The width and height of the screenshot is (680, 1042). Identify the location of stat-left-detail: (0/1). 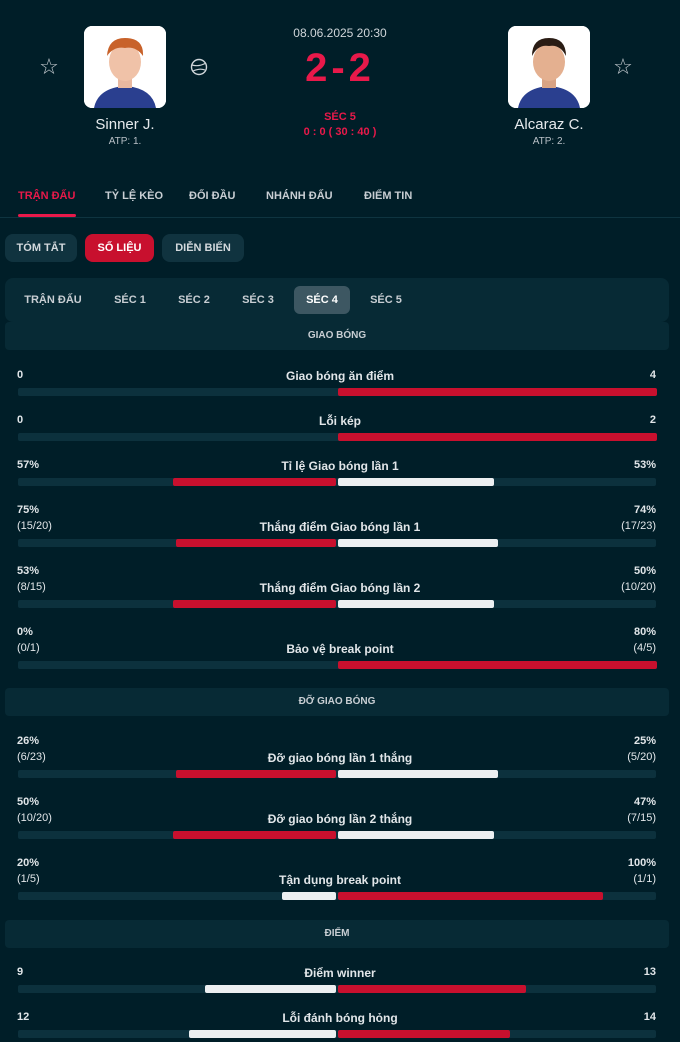
(28, 648).